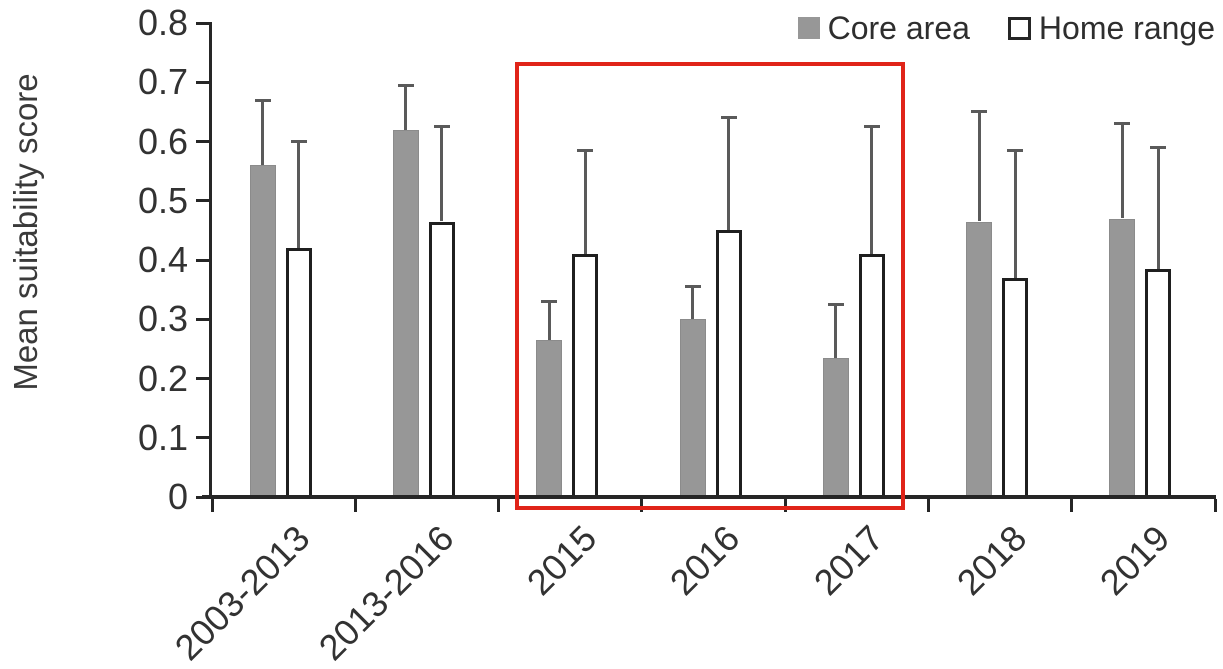 Image resolution: width=1223 pixels, height=669 pixels. Describe the element at coordinates (1015, 388) in the screenshot. I see `bar-home-range-2018` at that location.